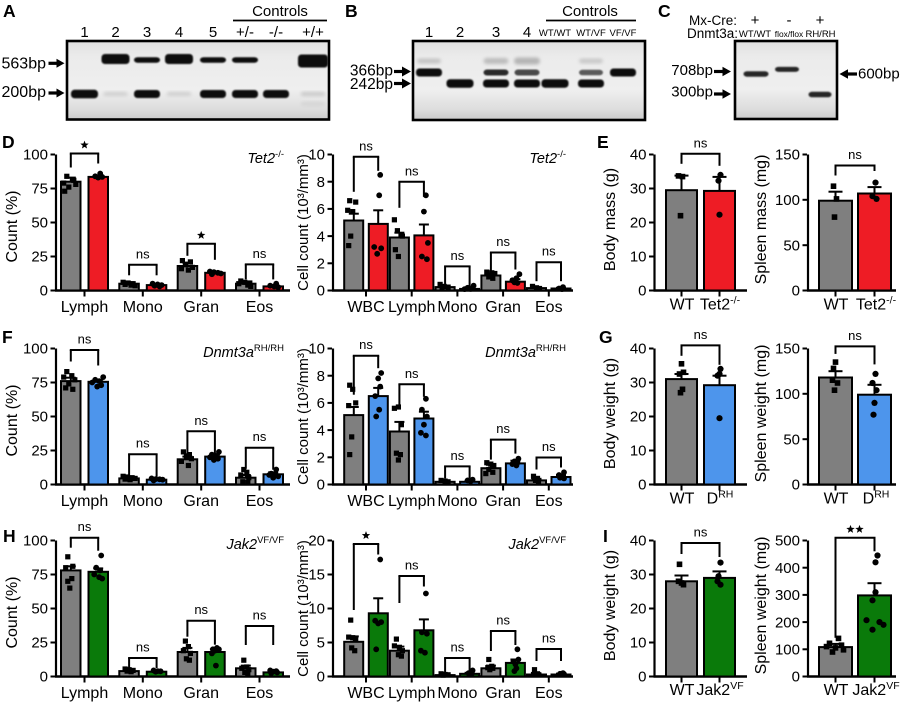  Describe the element at coordinates (787, 622) in the screenshot. I see `svg-text: 200` at that location.